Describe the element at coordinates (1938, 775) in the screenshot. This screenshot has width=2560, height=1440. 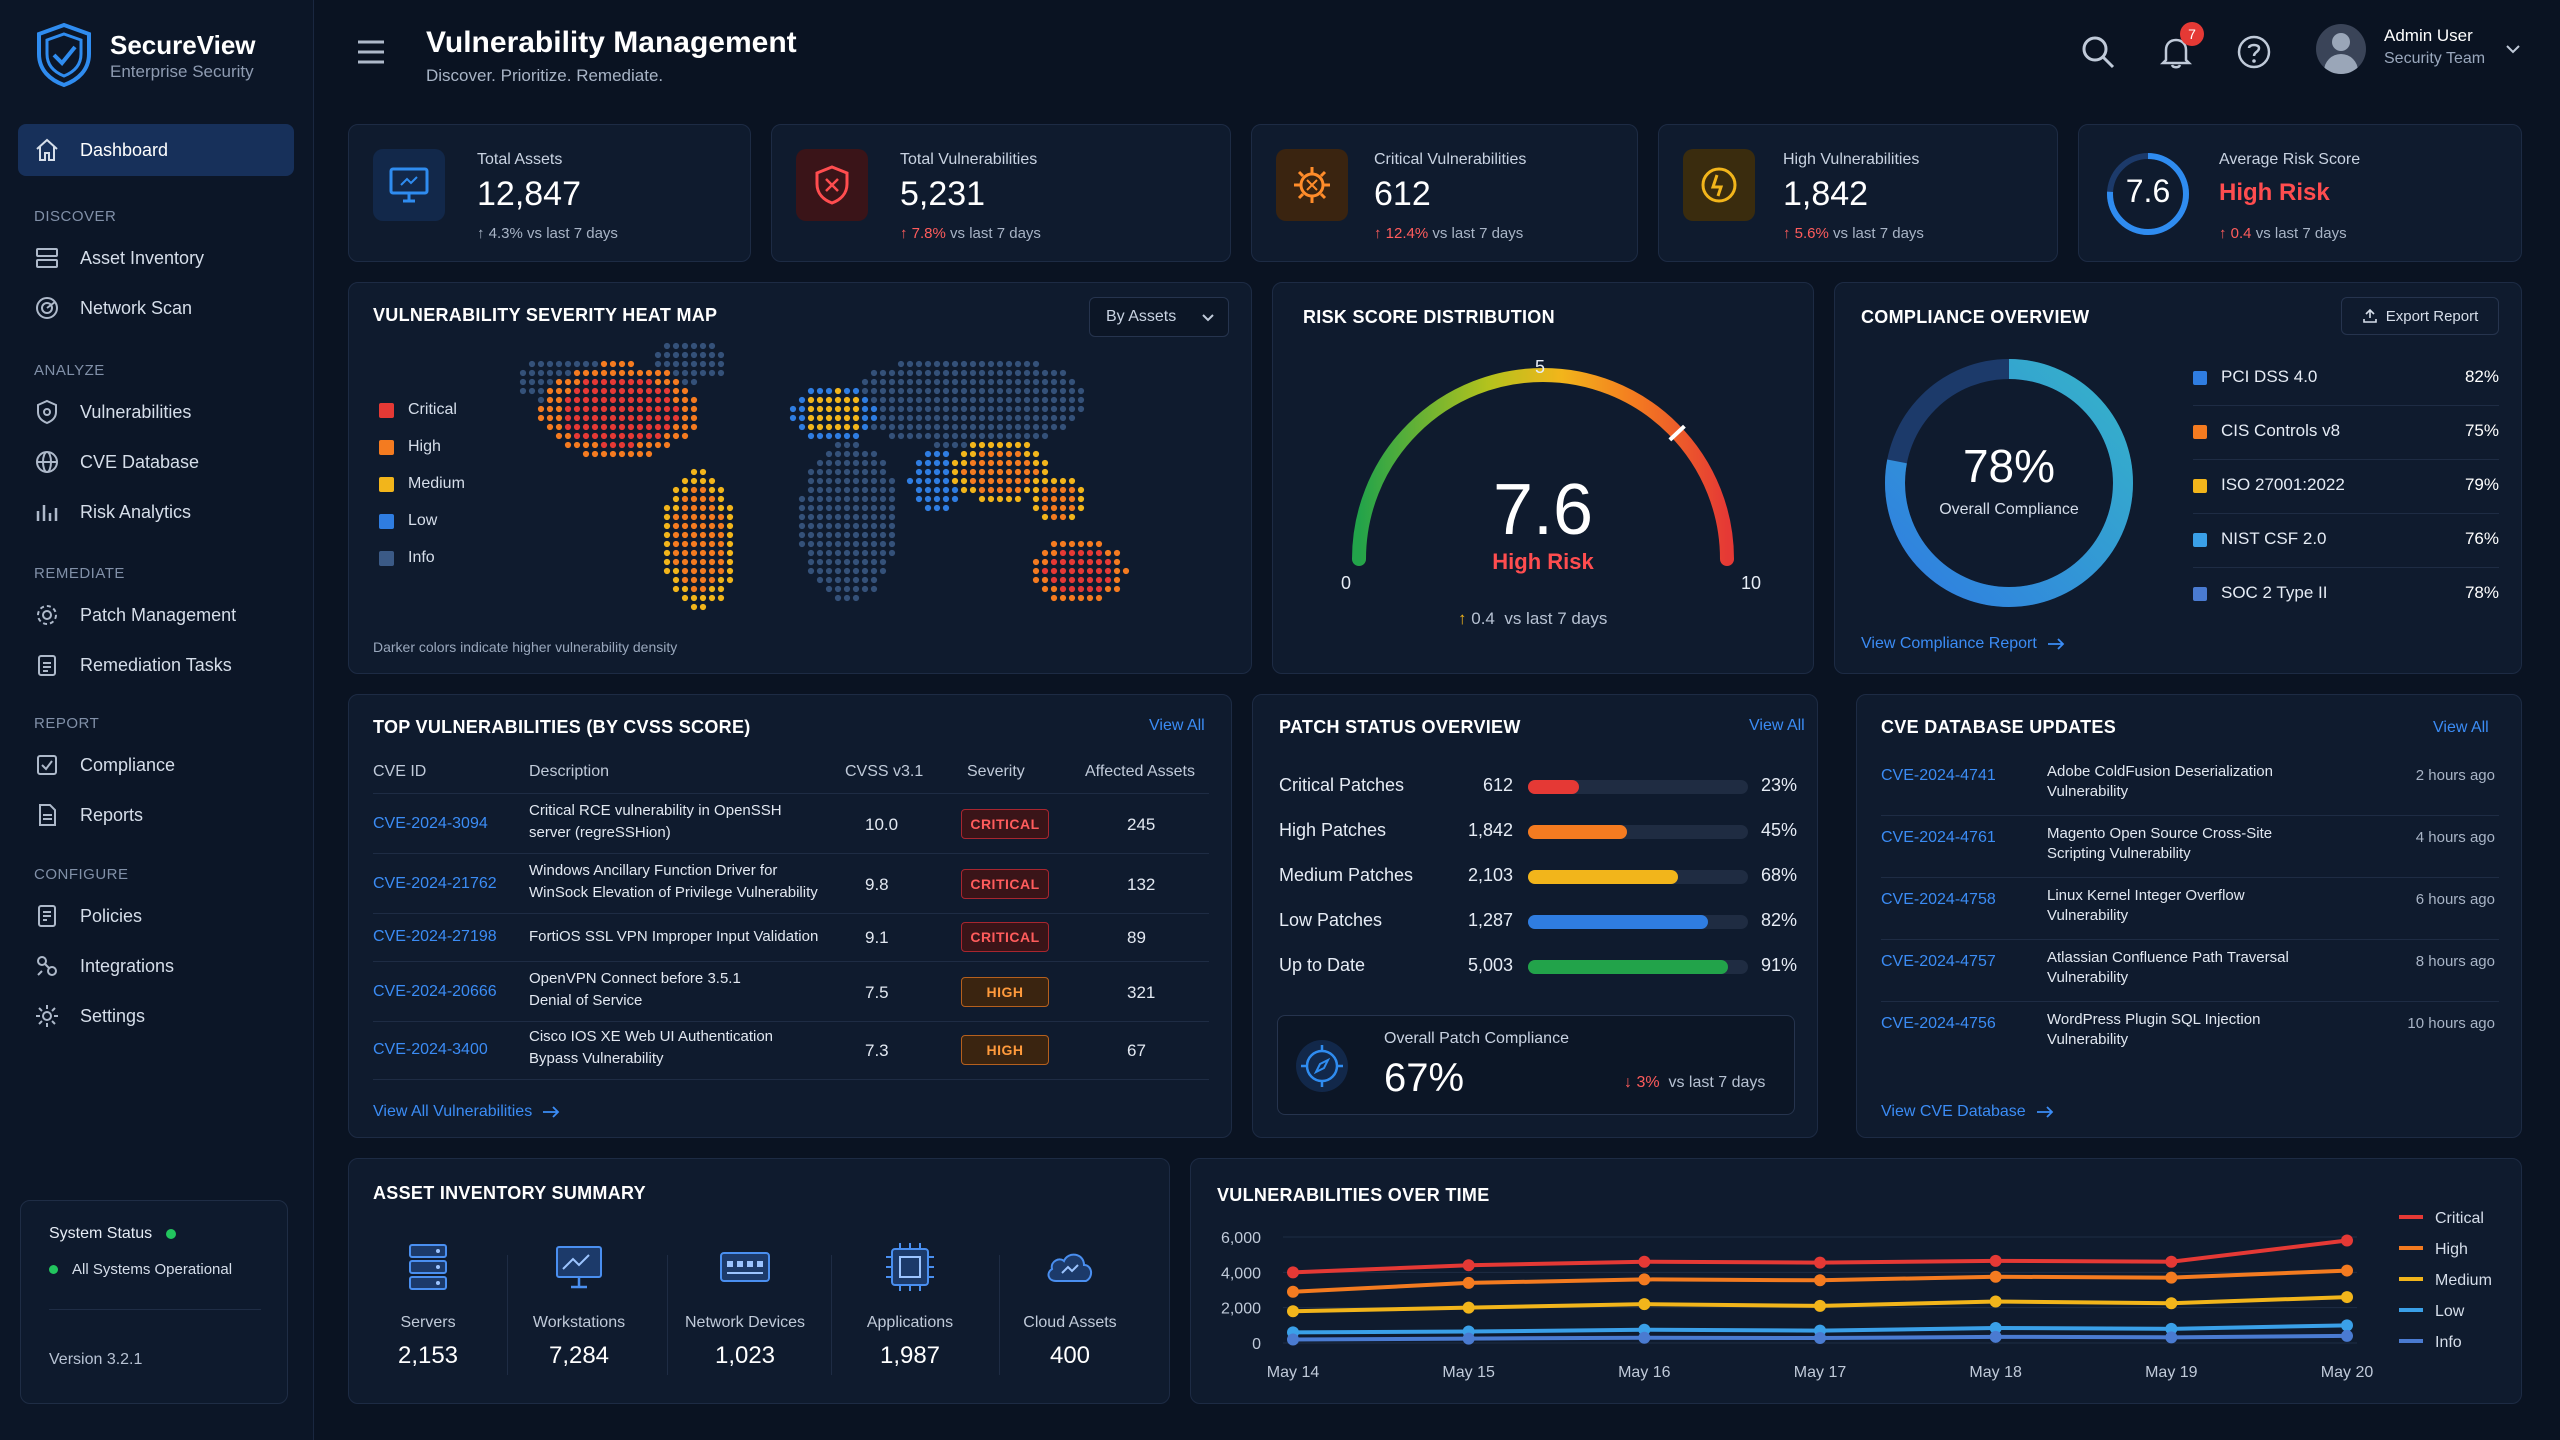
I see `cve-id-link: CVE-2024-4741` at that location.